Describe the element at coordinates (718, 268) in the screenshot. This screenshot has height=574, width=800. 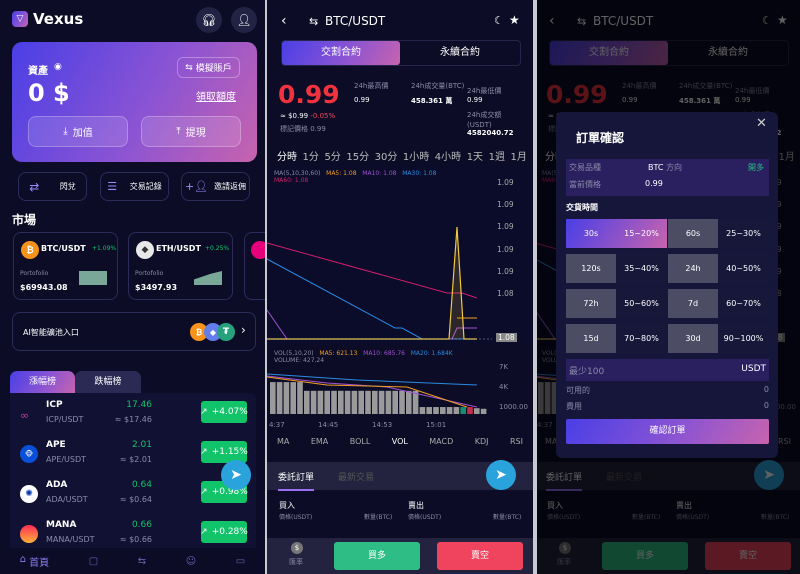
I see `delivery-option: 24h 40~50%` at that location.